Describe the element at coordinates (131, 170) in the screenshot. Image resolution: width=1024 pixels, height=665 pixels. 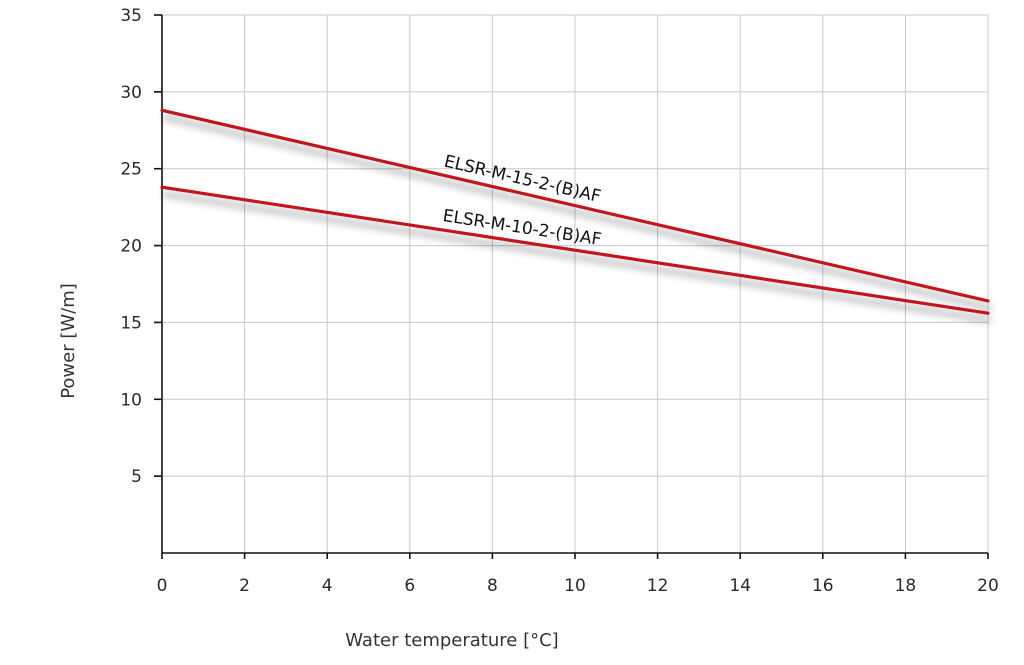
I see `y-tick-label-25: 25` at that location.